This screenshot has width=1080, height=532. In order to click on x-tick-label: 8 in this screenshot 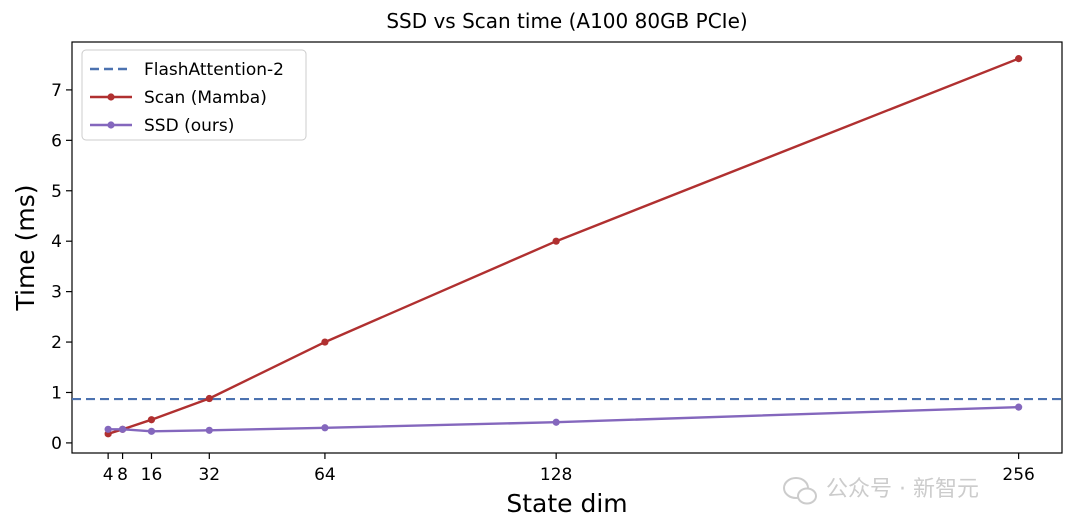, I will do `click(122, 475)`.